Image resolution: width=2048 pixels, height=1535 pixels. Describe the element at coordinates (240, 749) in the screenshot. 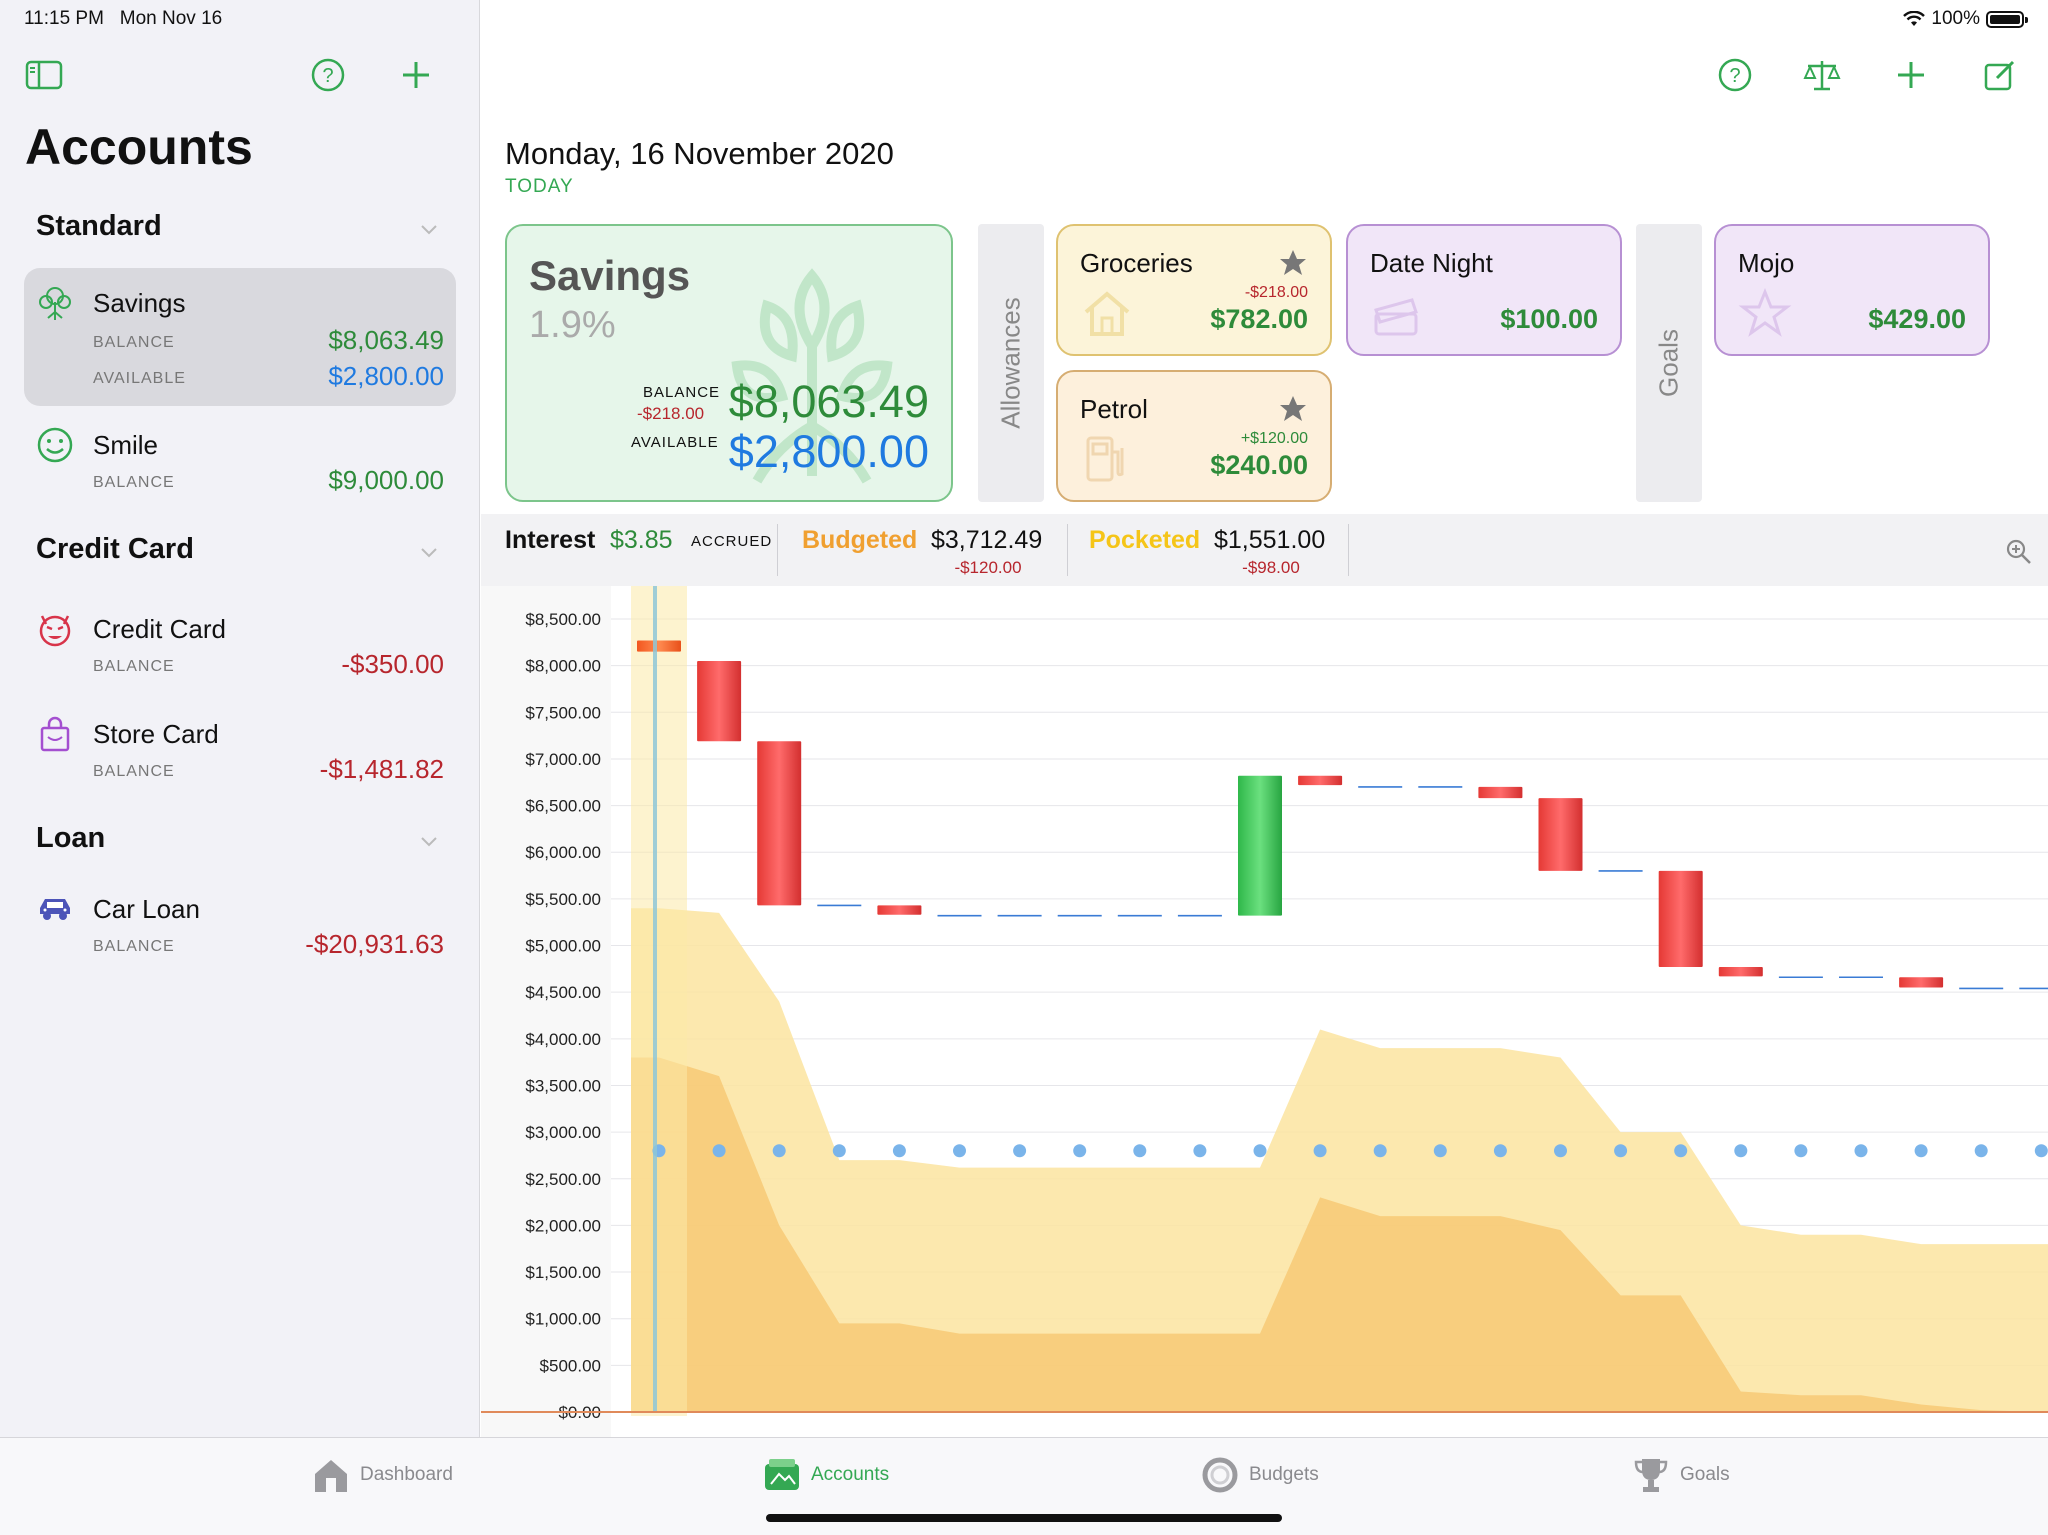

I see `account-row-store-card: Store Card BALANCE -$1,481.82` at that location.